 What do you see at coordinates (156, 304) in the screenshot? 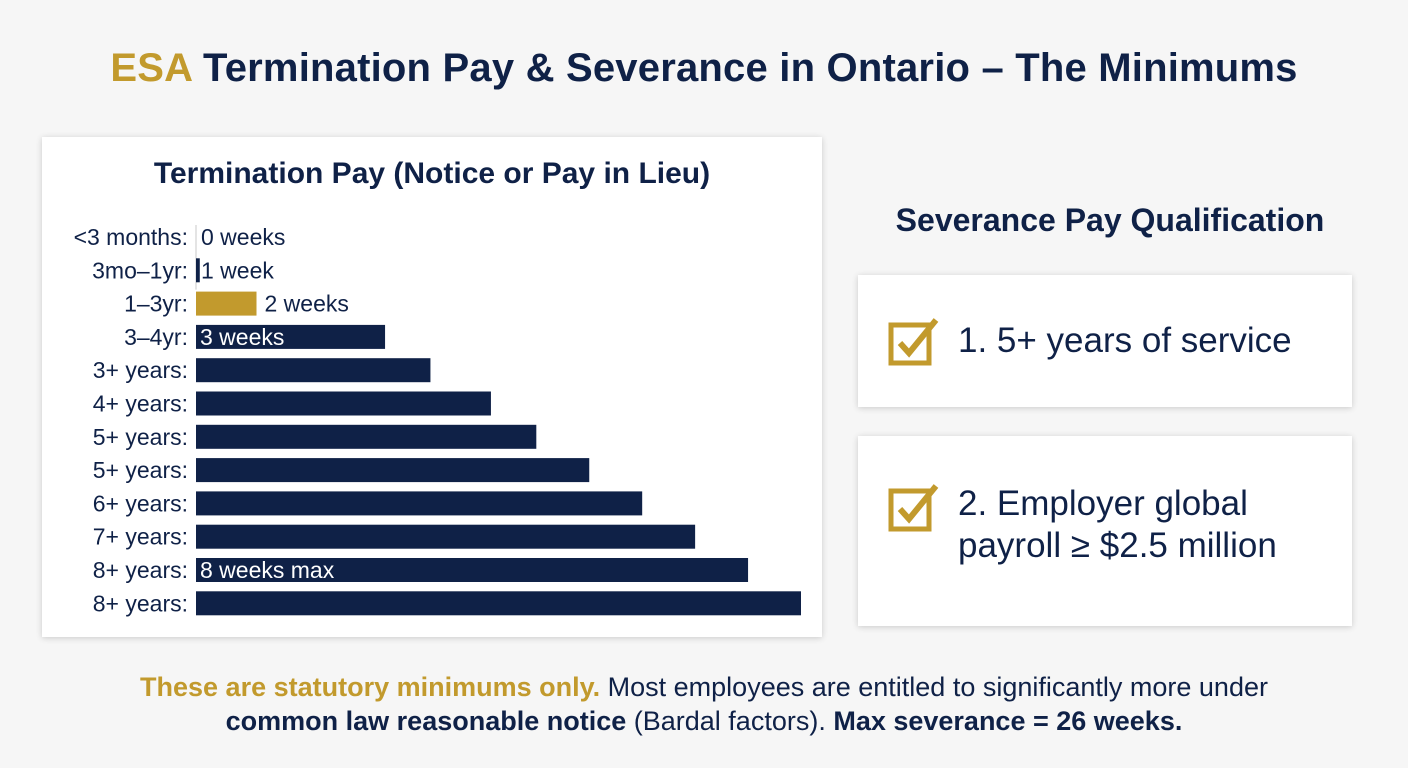
I see `category-label: 1–3yr:` at bounding box center [156, 304].